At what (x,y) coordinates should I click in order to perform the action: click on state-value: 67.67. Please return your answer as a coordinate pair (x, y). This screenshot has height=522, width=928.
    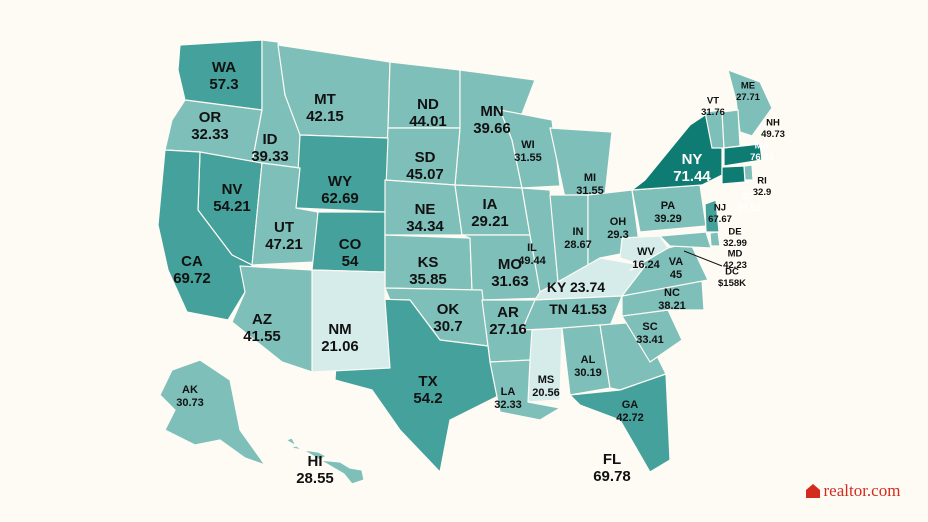
    Looking at the image, I should click on (720, 219).